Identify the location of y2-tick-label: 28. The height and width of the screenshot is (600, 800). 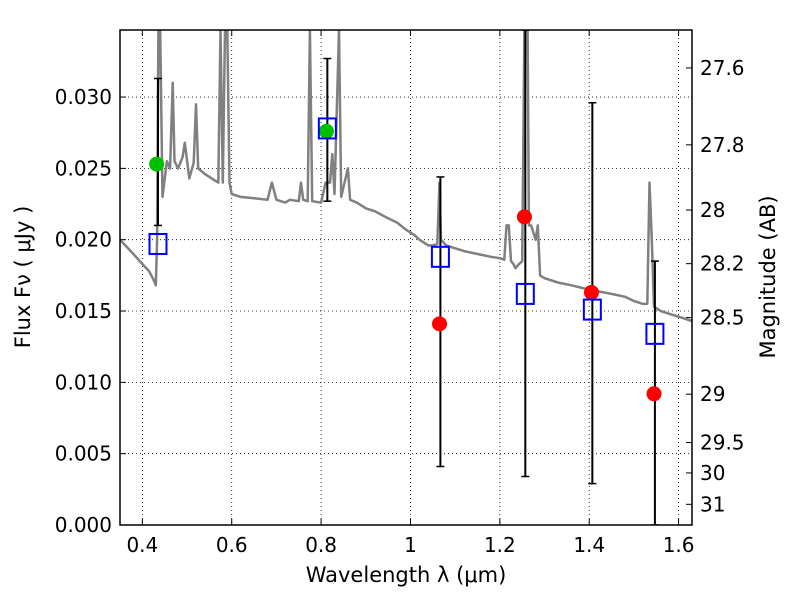
(712, 210).